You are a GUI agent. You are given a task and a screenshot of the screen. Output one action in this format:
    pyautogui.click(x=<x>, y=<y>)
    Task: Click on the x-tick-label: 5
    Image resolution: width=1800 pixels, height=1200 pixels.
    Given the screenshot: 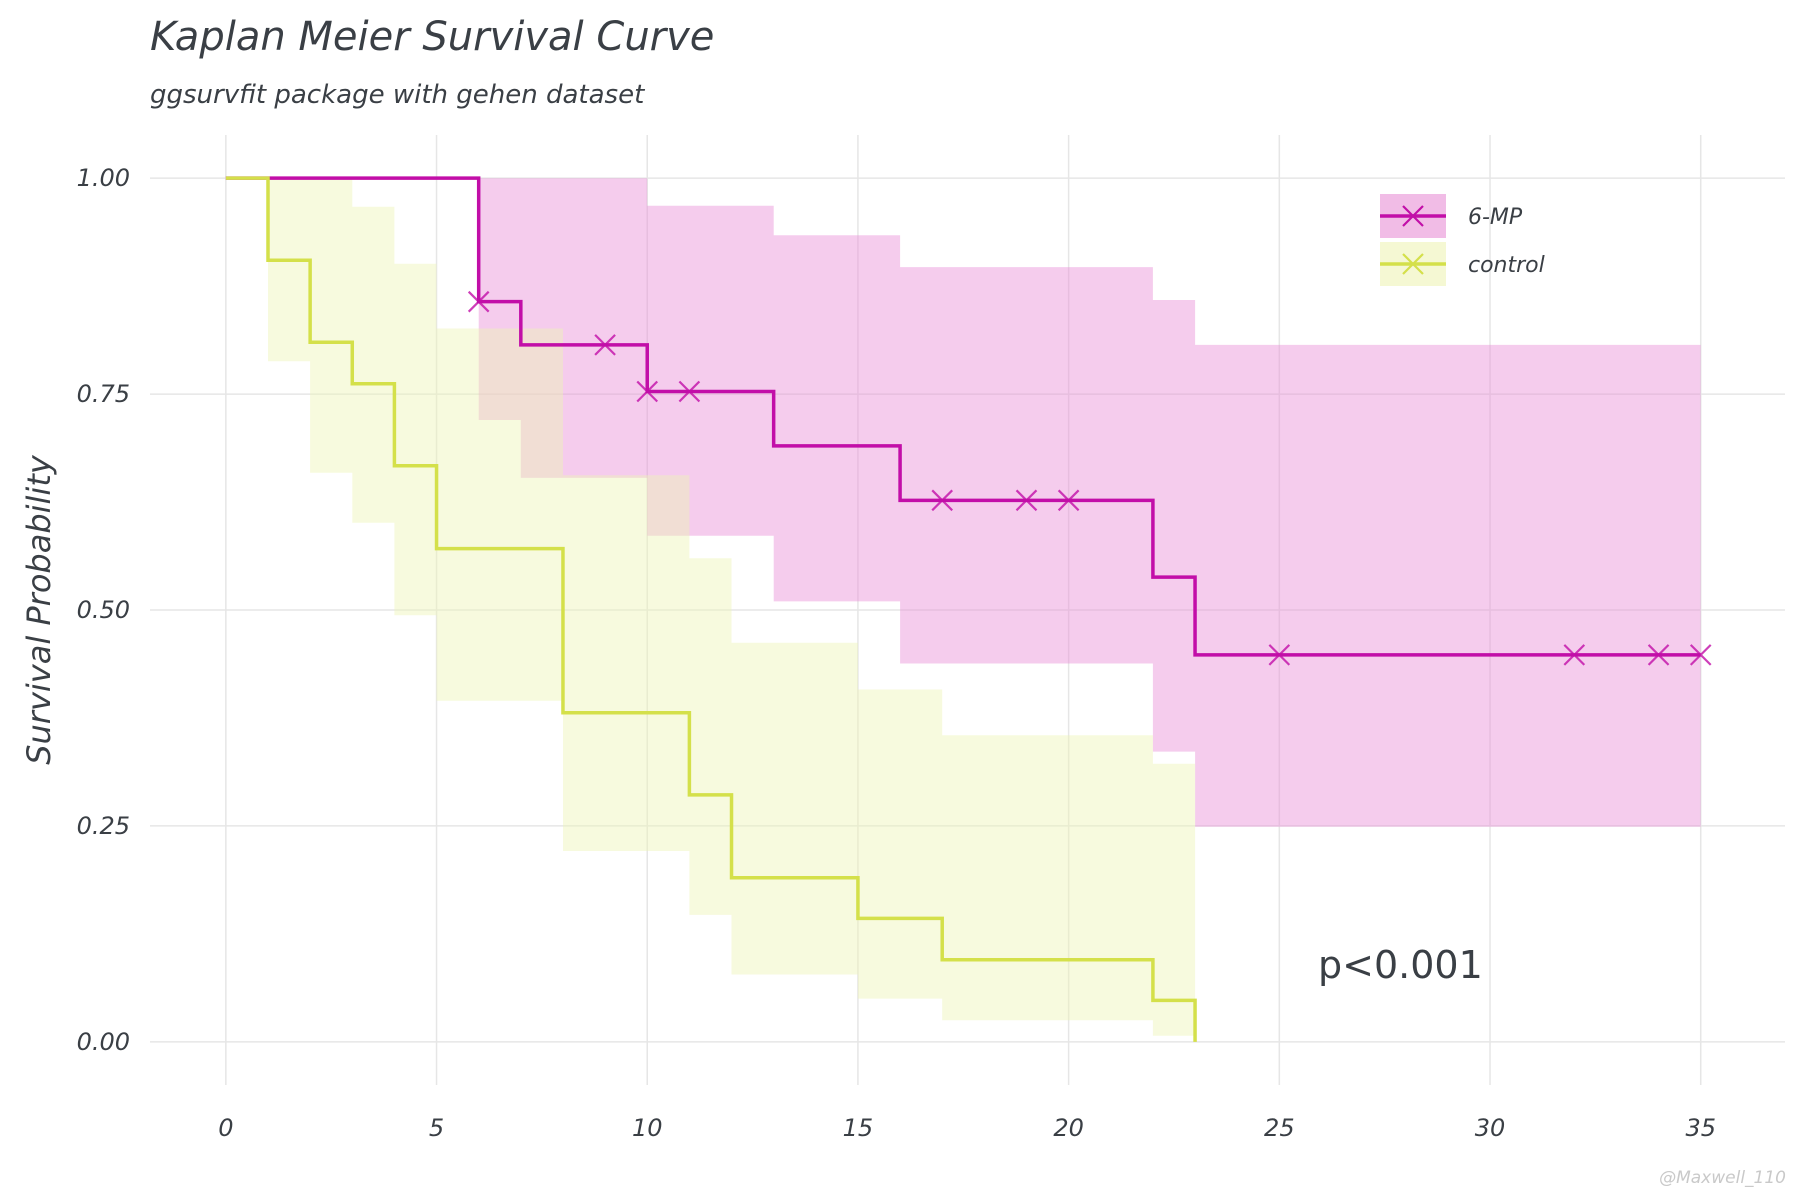 What is the action you would take?
    pyautogui.click(x=436, y=1128)
    